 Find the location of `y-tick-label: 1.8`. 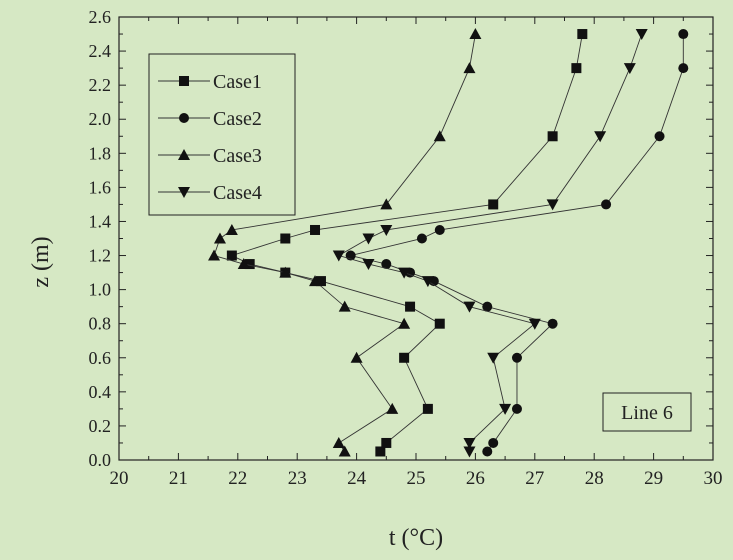

y-tick-label: 1.8 is located at coordinates (100, 153).